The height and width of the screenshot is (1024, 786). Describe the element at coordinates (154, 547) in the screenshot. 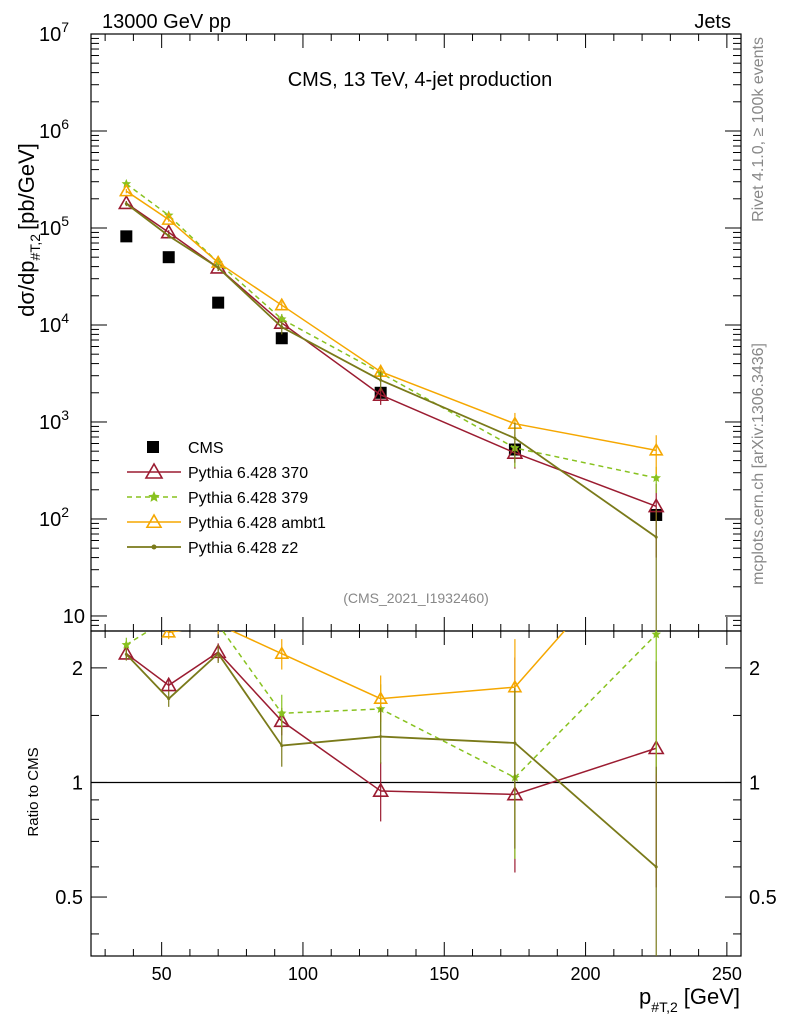

I see `legend-pythia-6-428-z2-marker` at that location.